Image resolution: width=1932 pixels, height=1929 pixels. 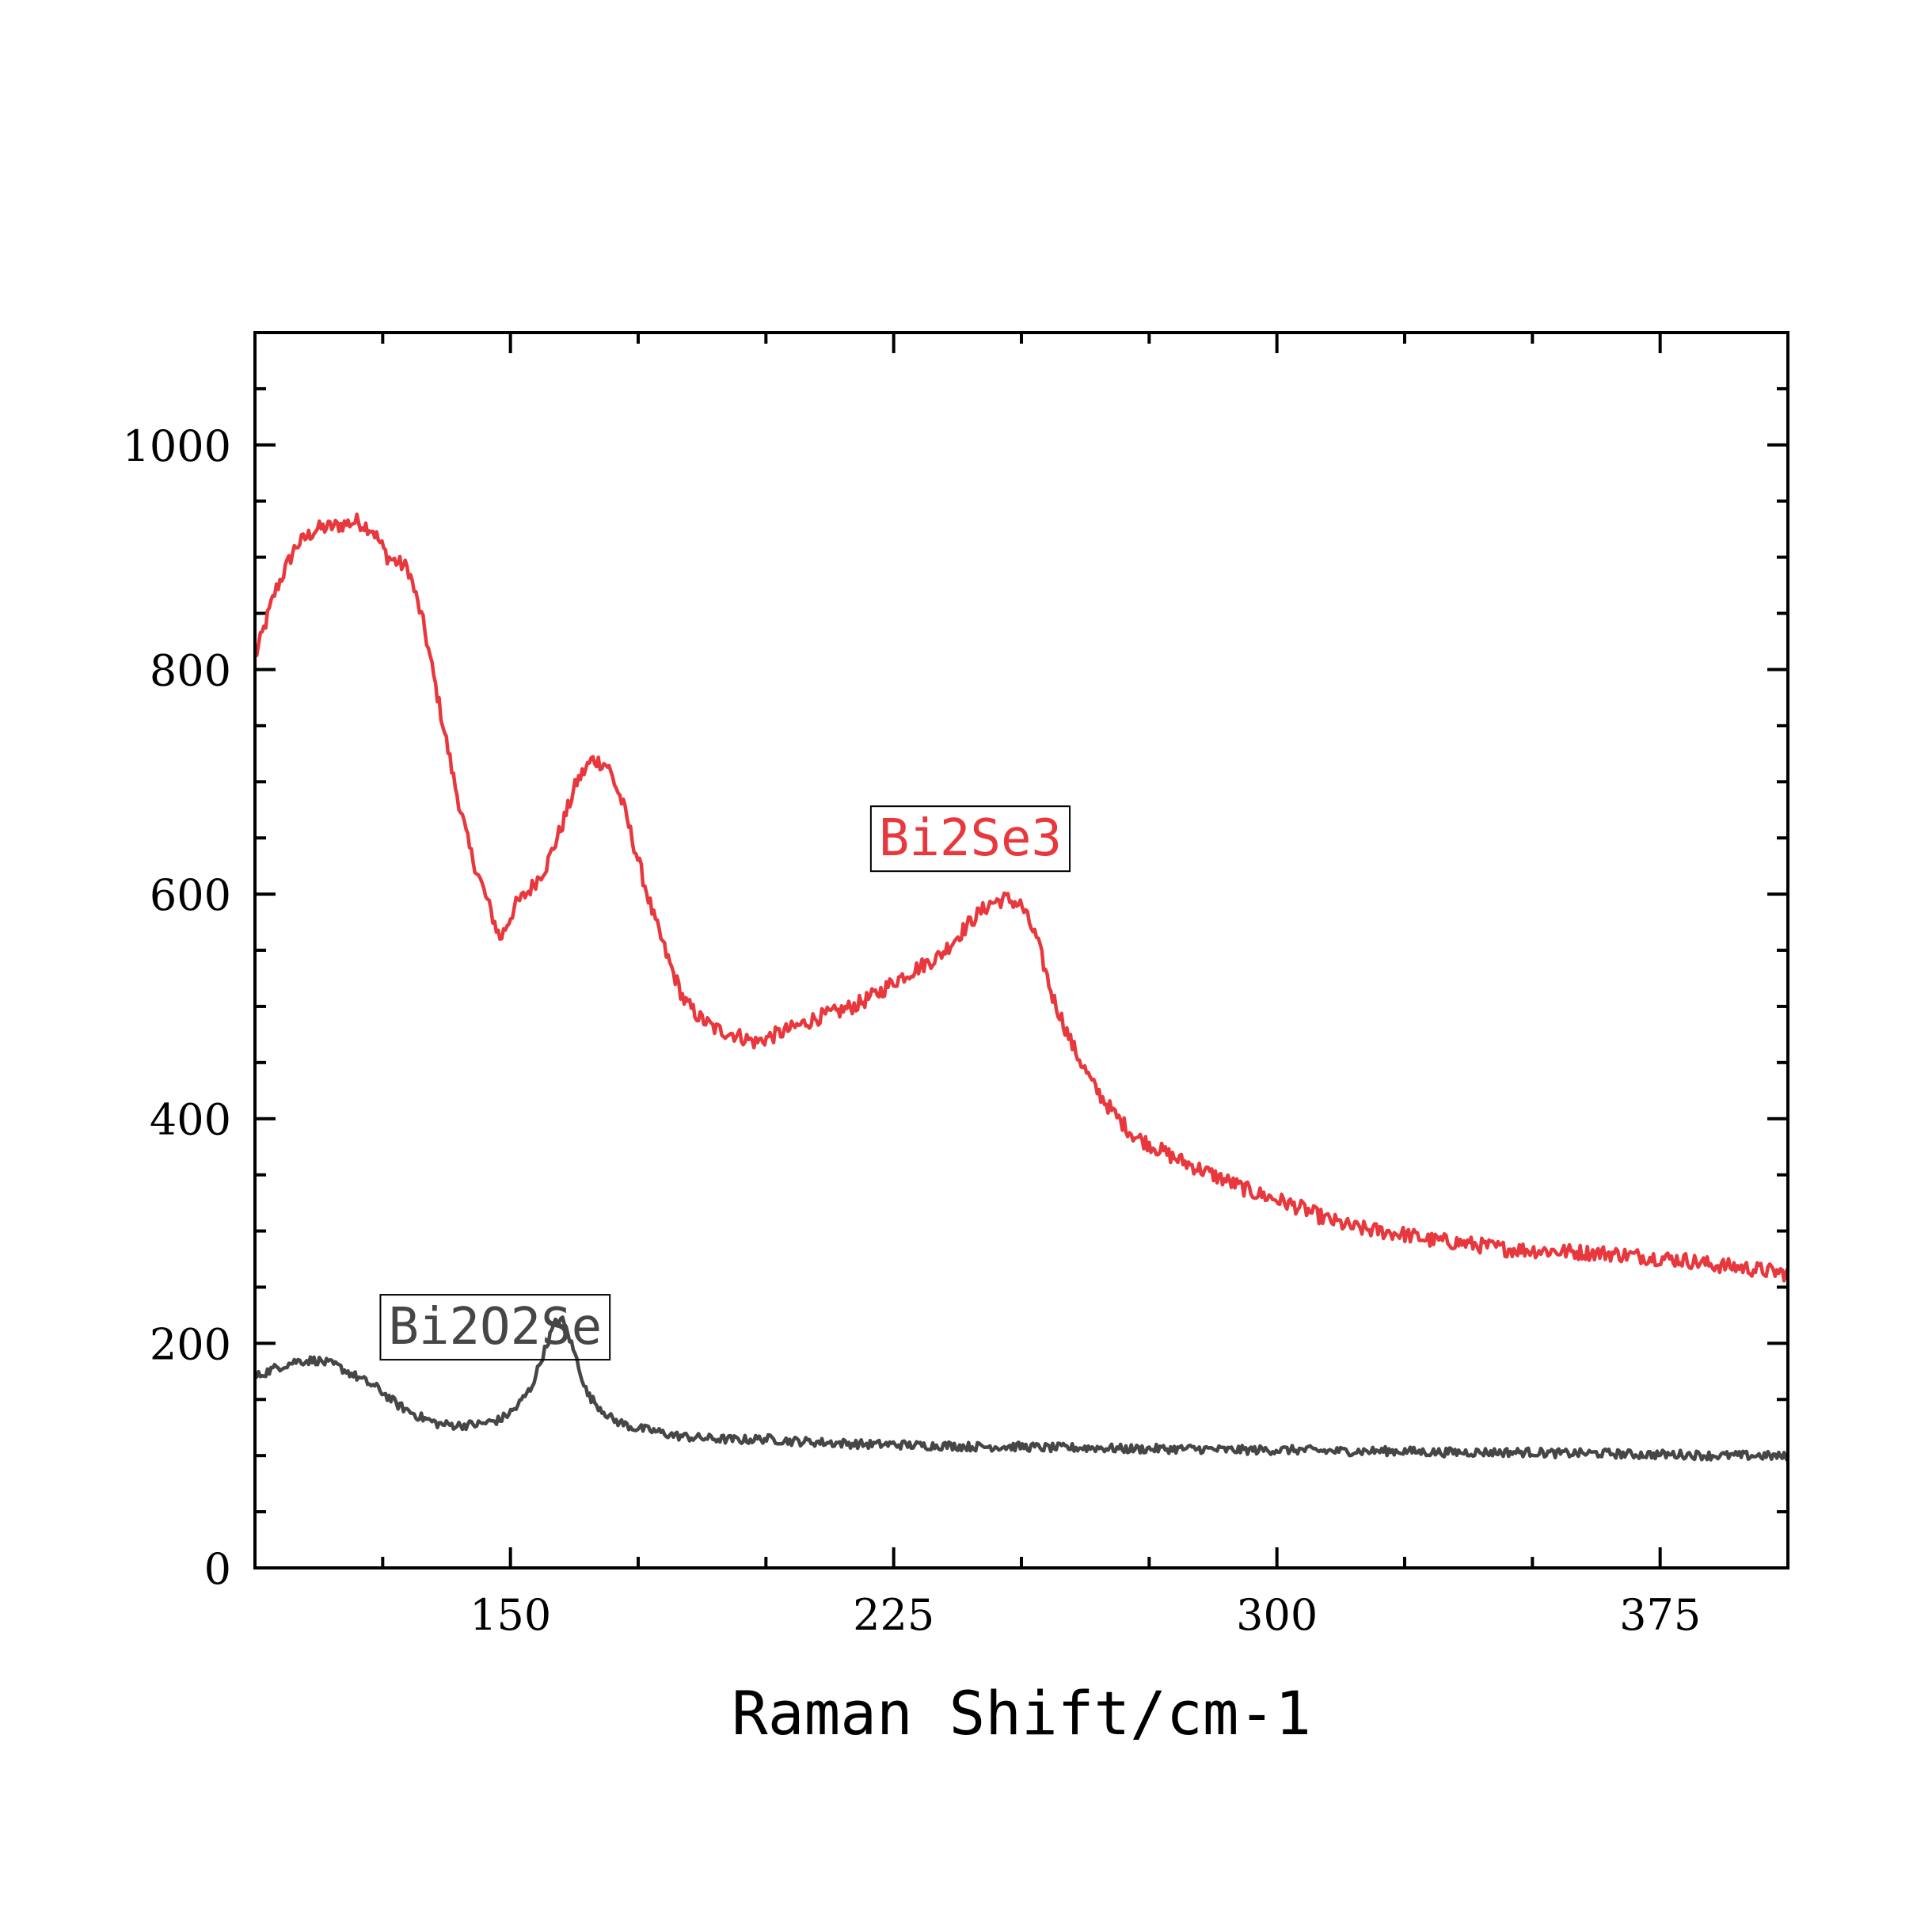 I want to click on x-tick-label: 300, so click(x=1277, y=1615).